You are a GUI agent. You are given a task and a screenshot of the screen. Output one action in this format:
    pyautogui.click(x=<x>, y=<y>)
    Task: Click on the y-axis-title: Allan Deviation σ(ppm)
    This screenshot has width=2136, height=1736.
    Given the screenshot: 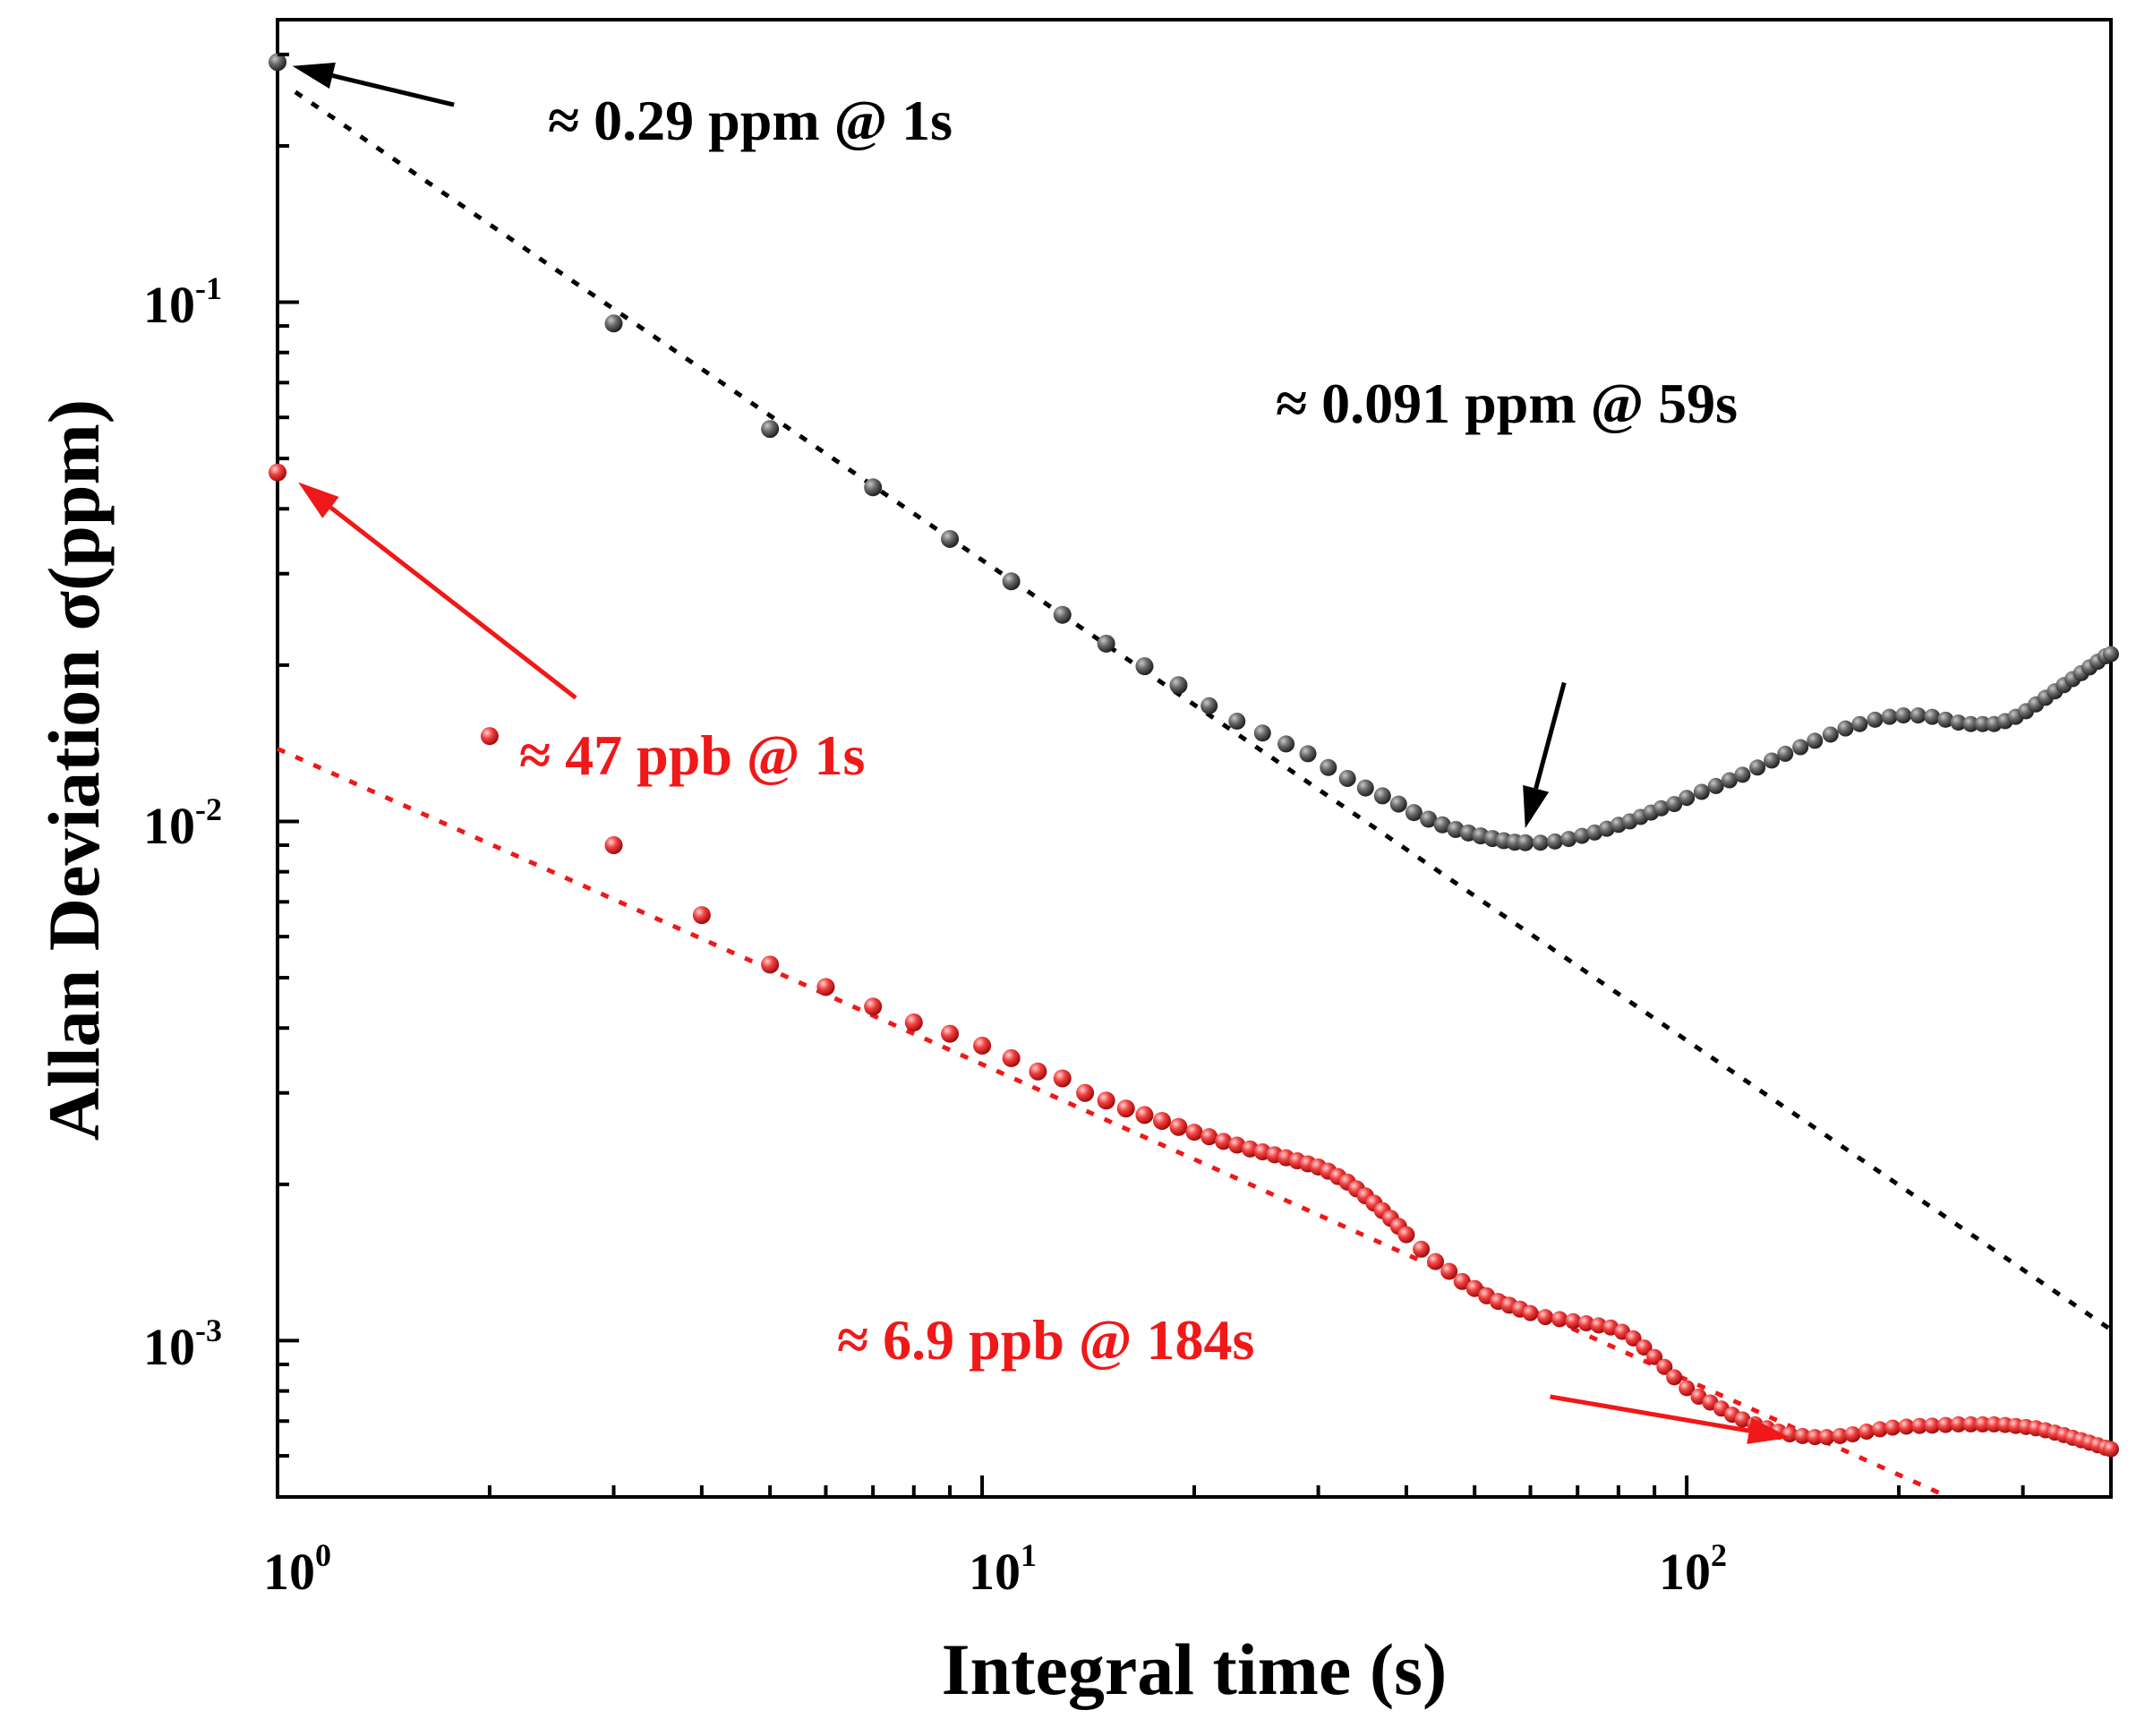 What is the action you would take?
    pyautogui.click(x=74, y=770)
    